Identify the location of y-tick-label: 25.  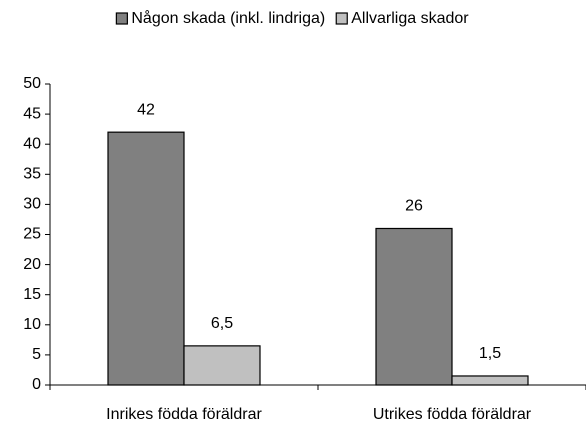
(32, 234).